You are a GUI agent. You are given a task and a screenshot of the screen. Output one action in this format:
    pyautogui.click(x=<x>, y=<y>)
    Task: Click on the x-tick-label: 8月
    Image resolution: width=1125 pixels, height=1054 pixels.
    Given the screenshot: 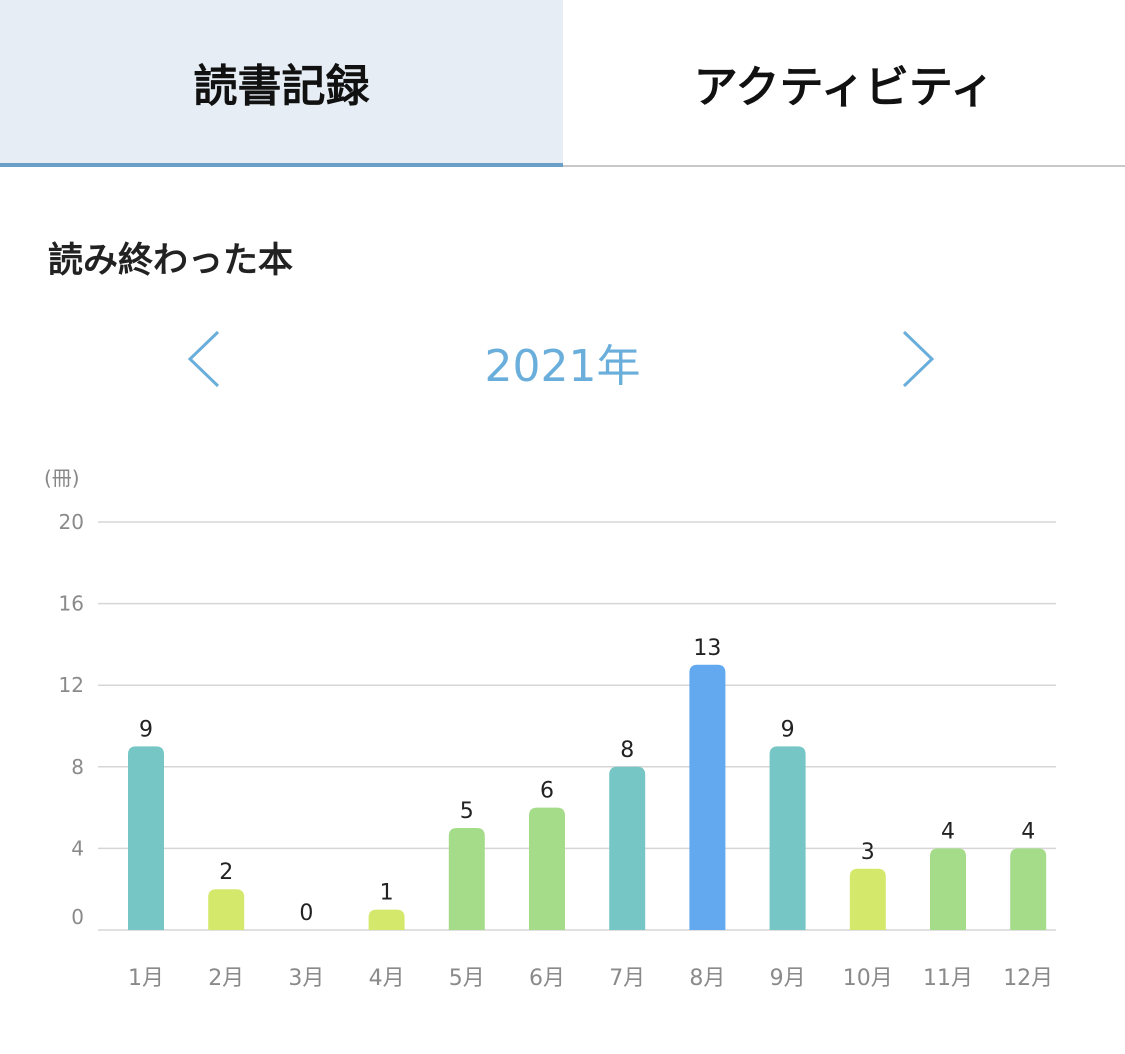 What is the action you would take?
    pyautogui.click(x=707, y=978)
    